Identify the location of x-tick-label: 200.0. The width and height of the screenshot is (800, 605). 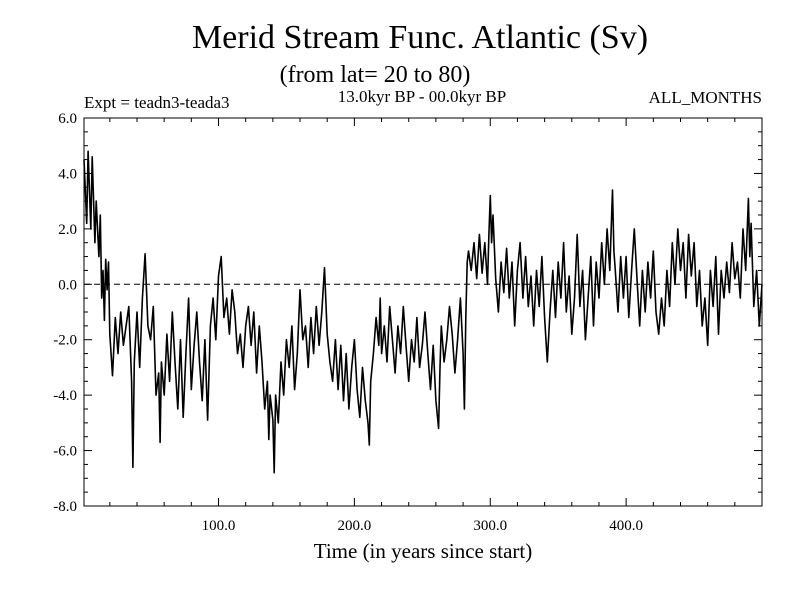
(355, 526).